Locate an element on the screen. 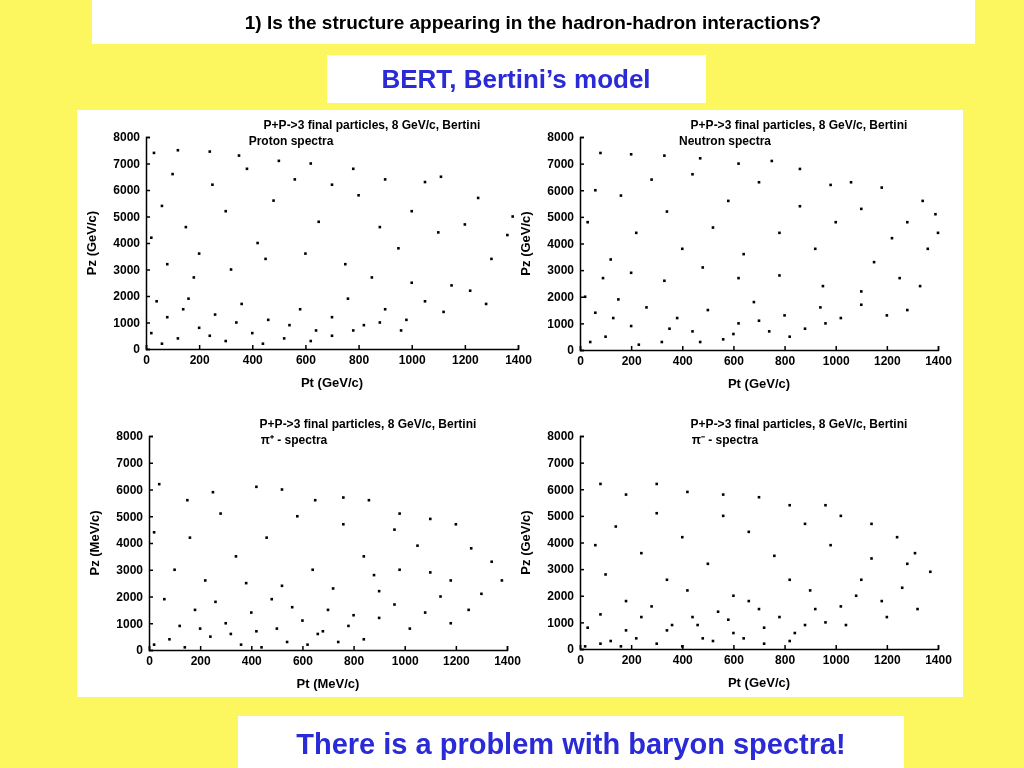 The height and width of the screenshot is (768, 1024). y-axis-title: Pz (MeV/c) is located at coordinates (94, 543).